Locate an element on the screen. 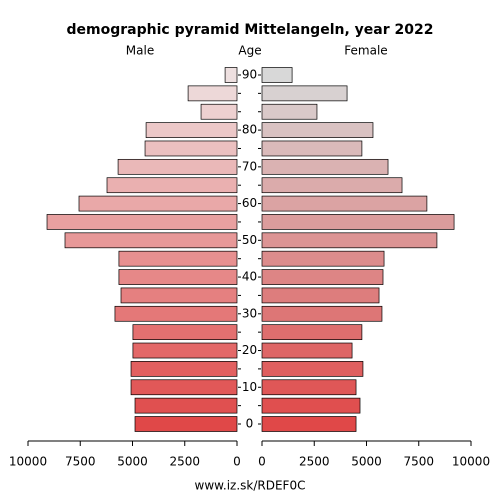 The height and width of the screenshot is (504, 500). y-tick-label: 60 is located at coordinates (249, 203).